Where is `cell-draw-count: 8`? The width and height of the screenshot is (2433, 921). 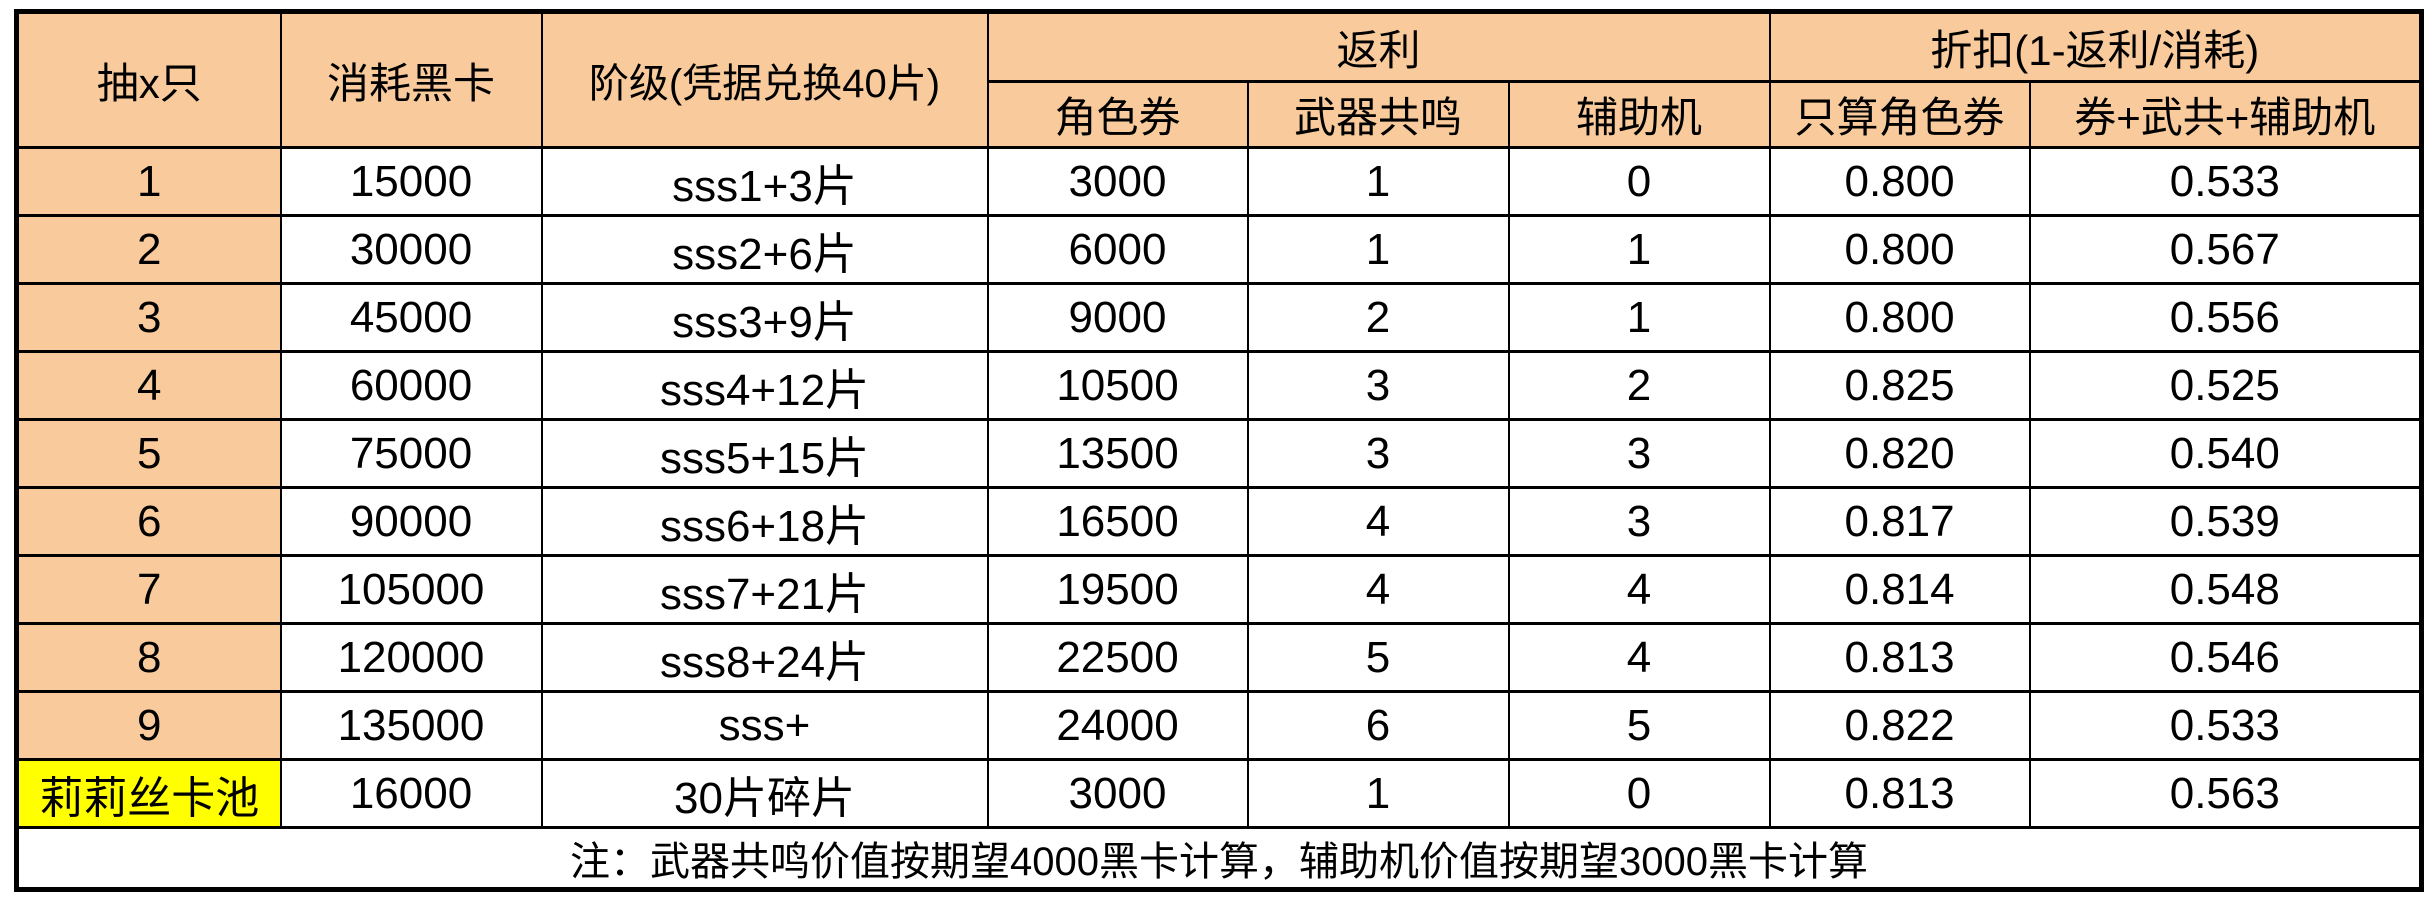 cell-draw-count: 8 is located at coordinates (148, 657).